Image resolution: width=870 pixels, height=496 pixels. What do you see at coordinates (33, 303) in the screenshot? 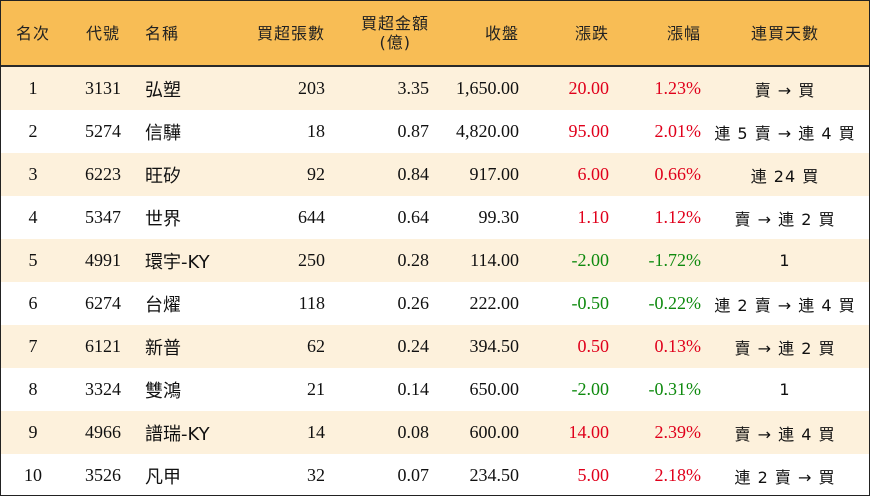
I see `cell-rank: 6` at bounding box center [33, 303].